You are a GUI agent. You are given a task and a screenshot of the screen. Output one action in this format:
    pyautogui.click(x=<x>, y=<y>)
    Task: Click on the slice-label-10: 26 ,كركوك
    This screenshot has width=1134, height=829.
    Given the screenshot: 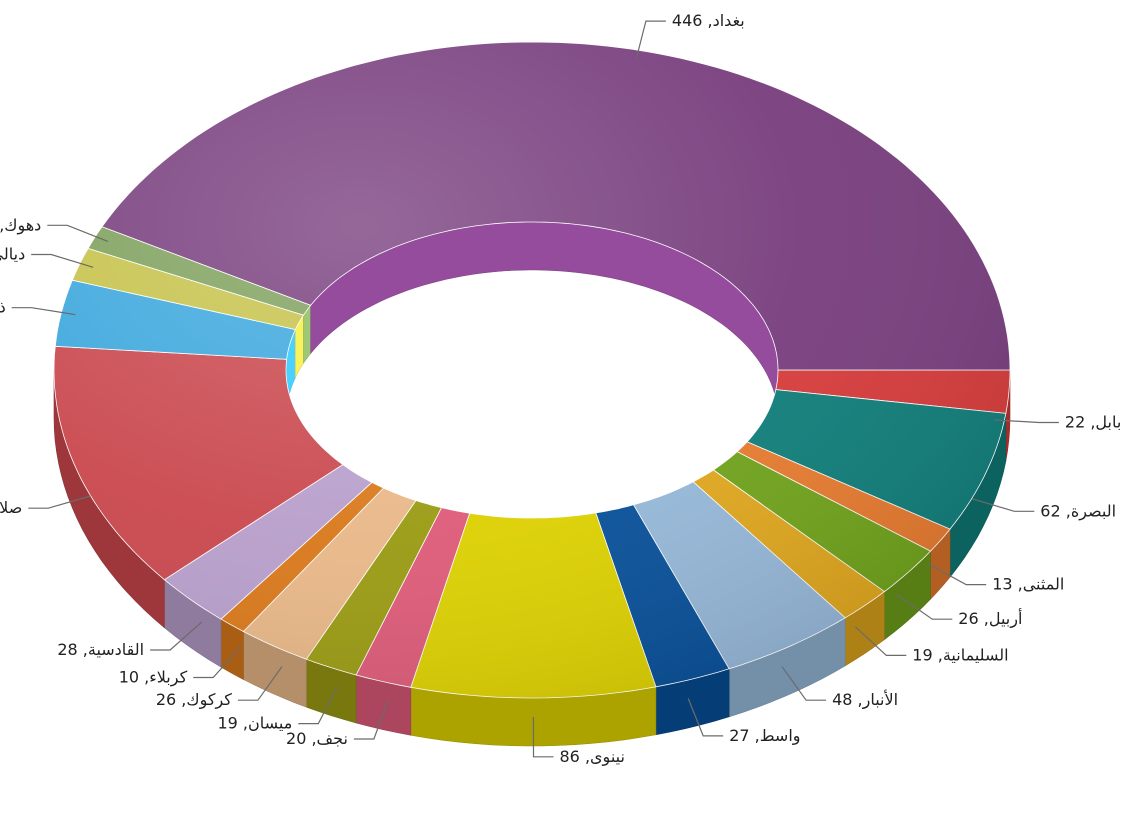 What is the action you would take?
    pyautogui.click(x=194, y=700)
    